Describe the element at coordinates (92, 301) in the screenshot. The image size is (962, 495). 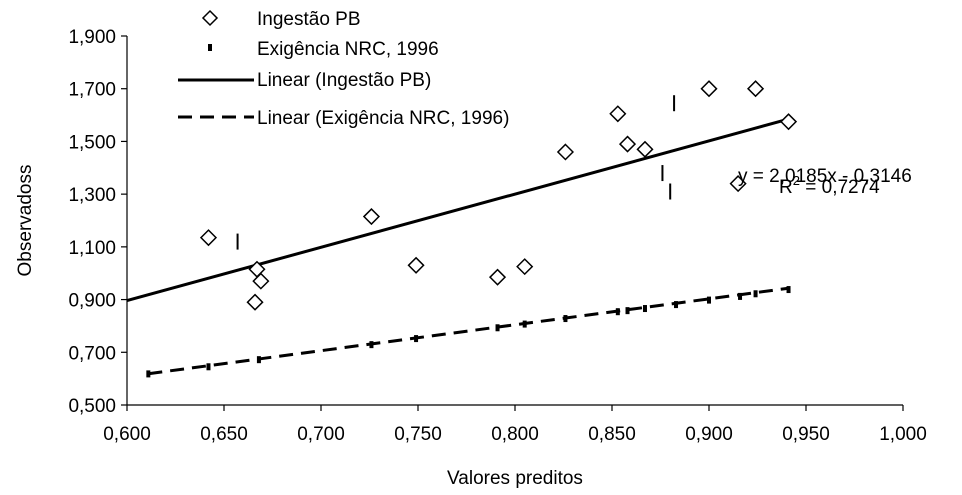
I see `y-tick-label: 0,900` at that location.